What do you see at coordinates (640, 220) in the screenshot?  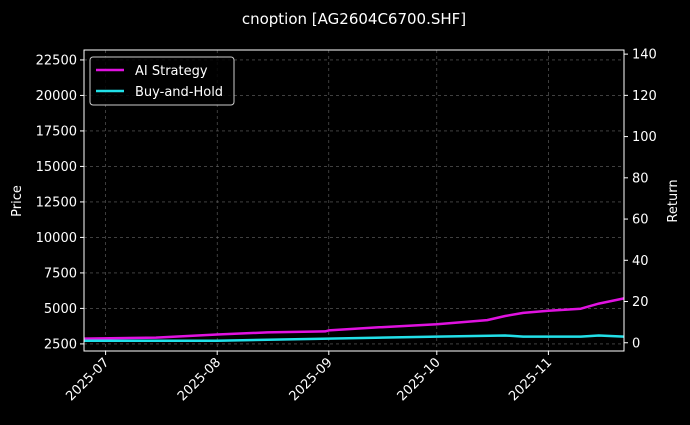 I see `y-right-tick-label: 60` at bounding box center [640, 220].